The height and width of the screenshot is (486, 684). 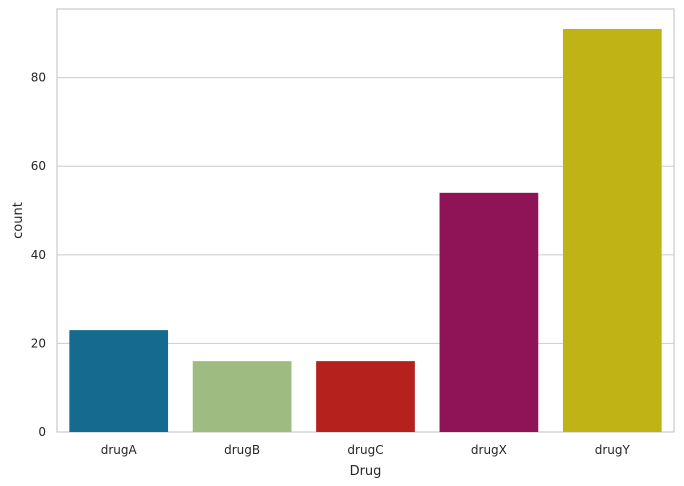 What do you see at coordinates (119, 381) in the screenshot?
I see `bar-drugA` at bounding box center [119, 381].